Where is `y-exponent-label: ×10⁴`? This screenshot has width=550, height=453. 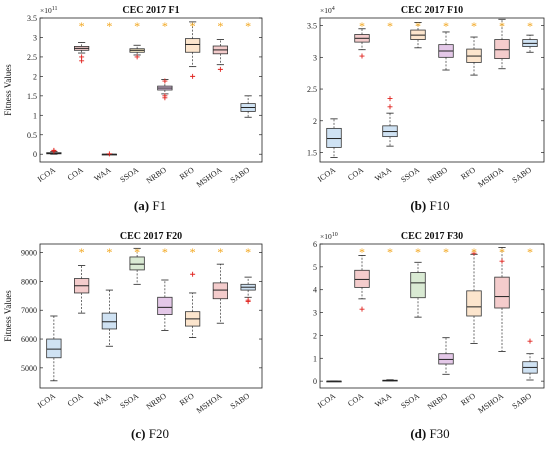 y-exponent-label: ×10⁴ is located at coordinates (327, 10).